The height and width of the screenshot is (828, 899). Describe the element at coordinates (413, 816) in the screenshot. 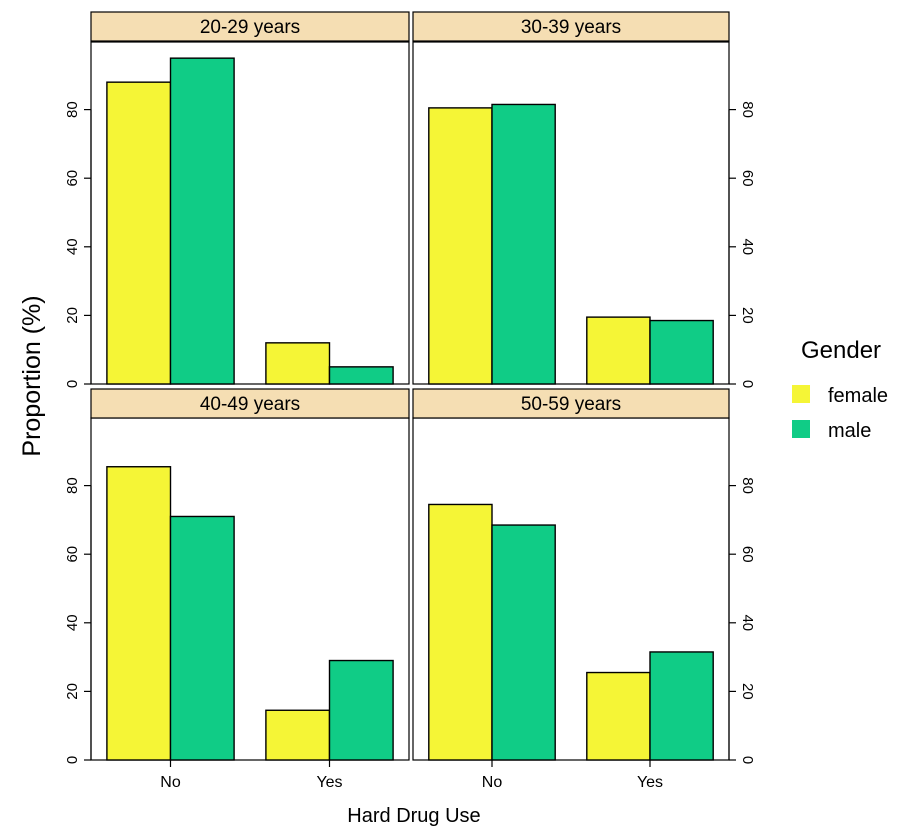

I see `x-axis-title: Hard Drug Use` at that location.